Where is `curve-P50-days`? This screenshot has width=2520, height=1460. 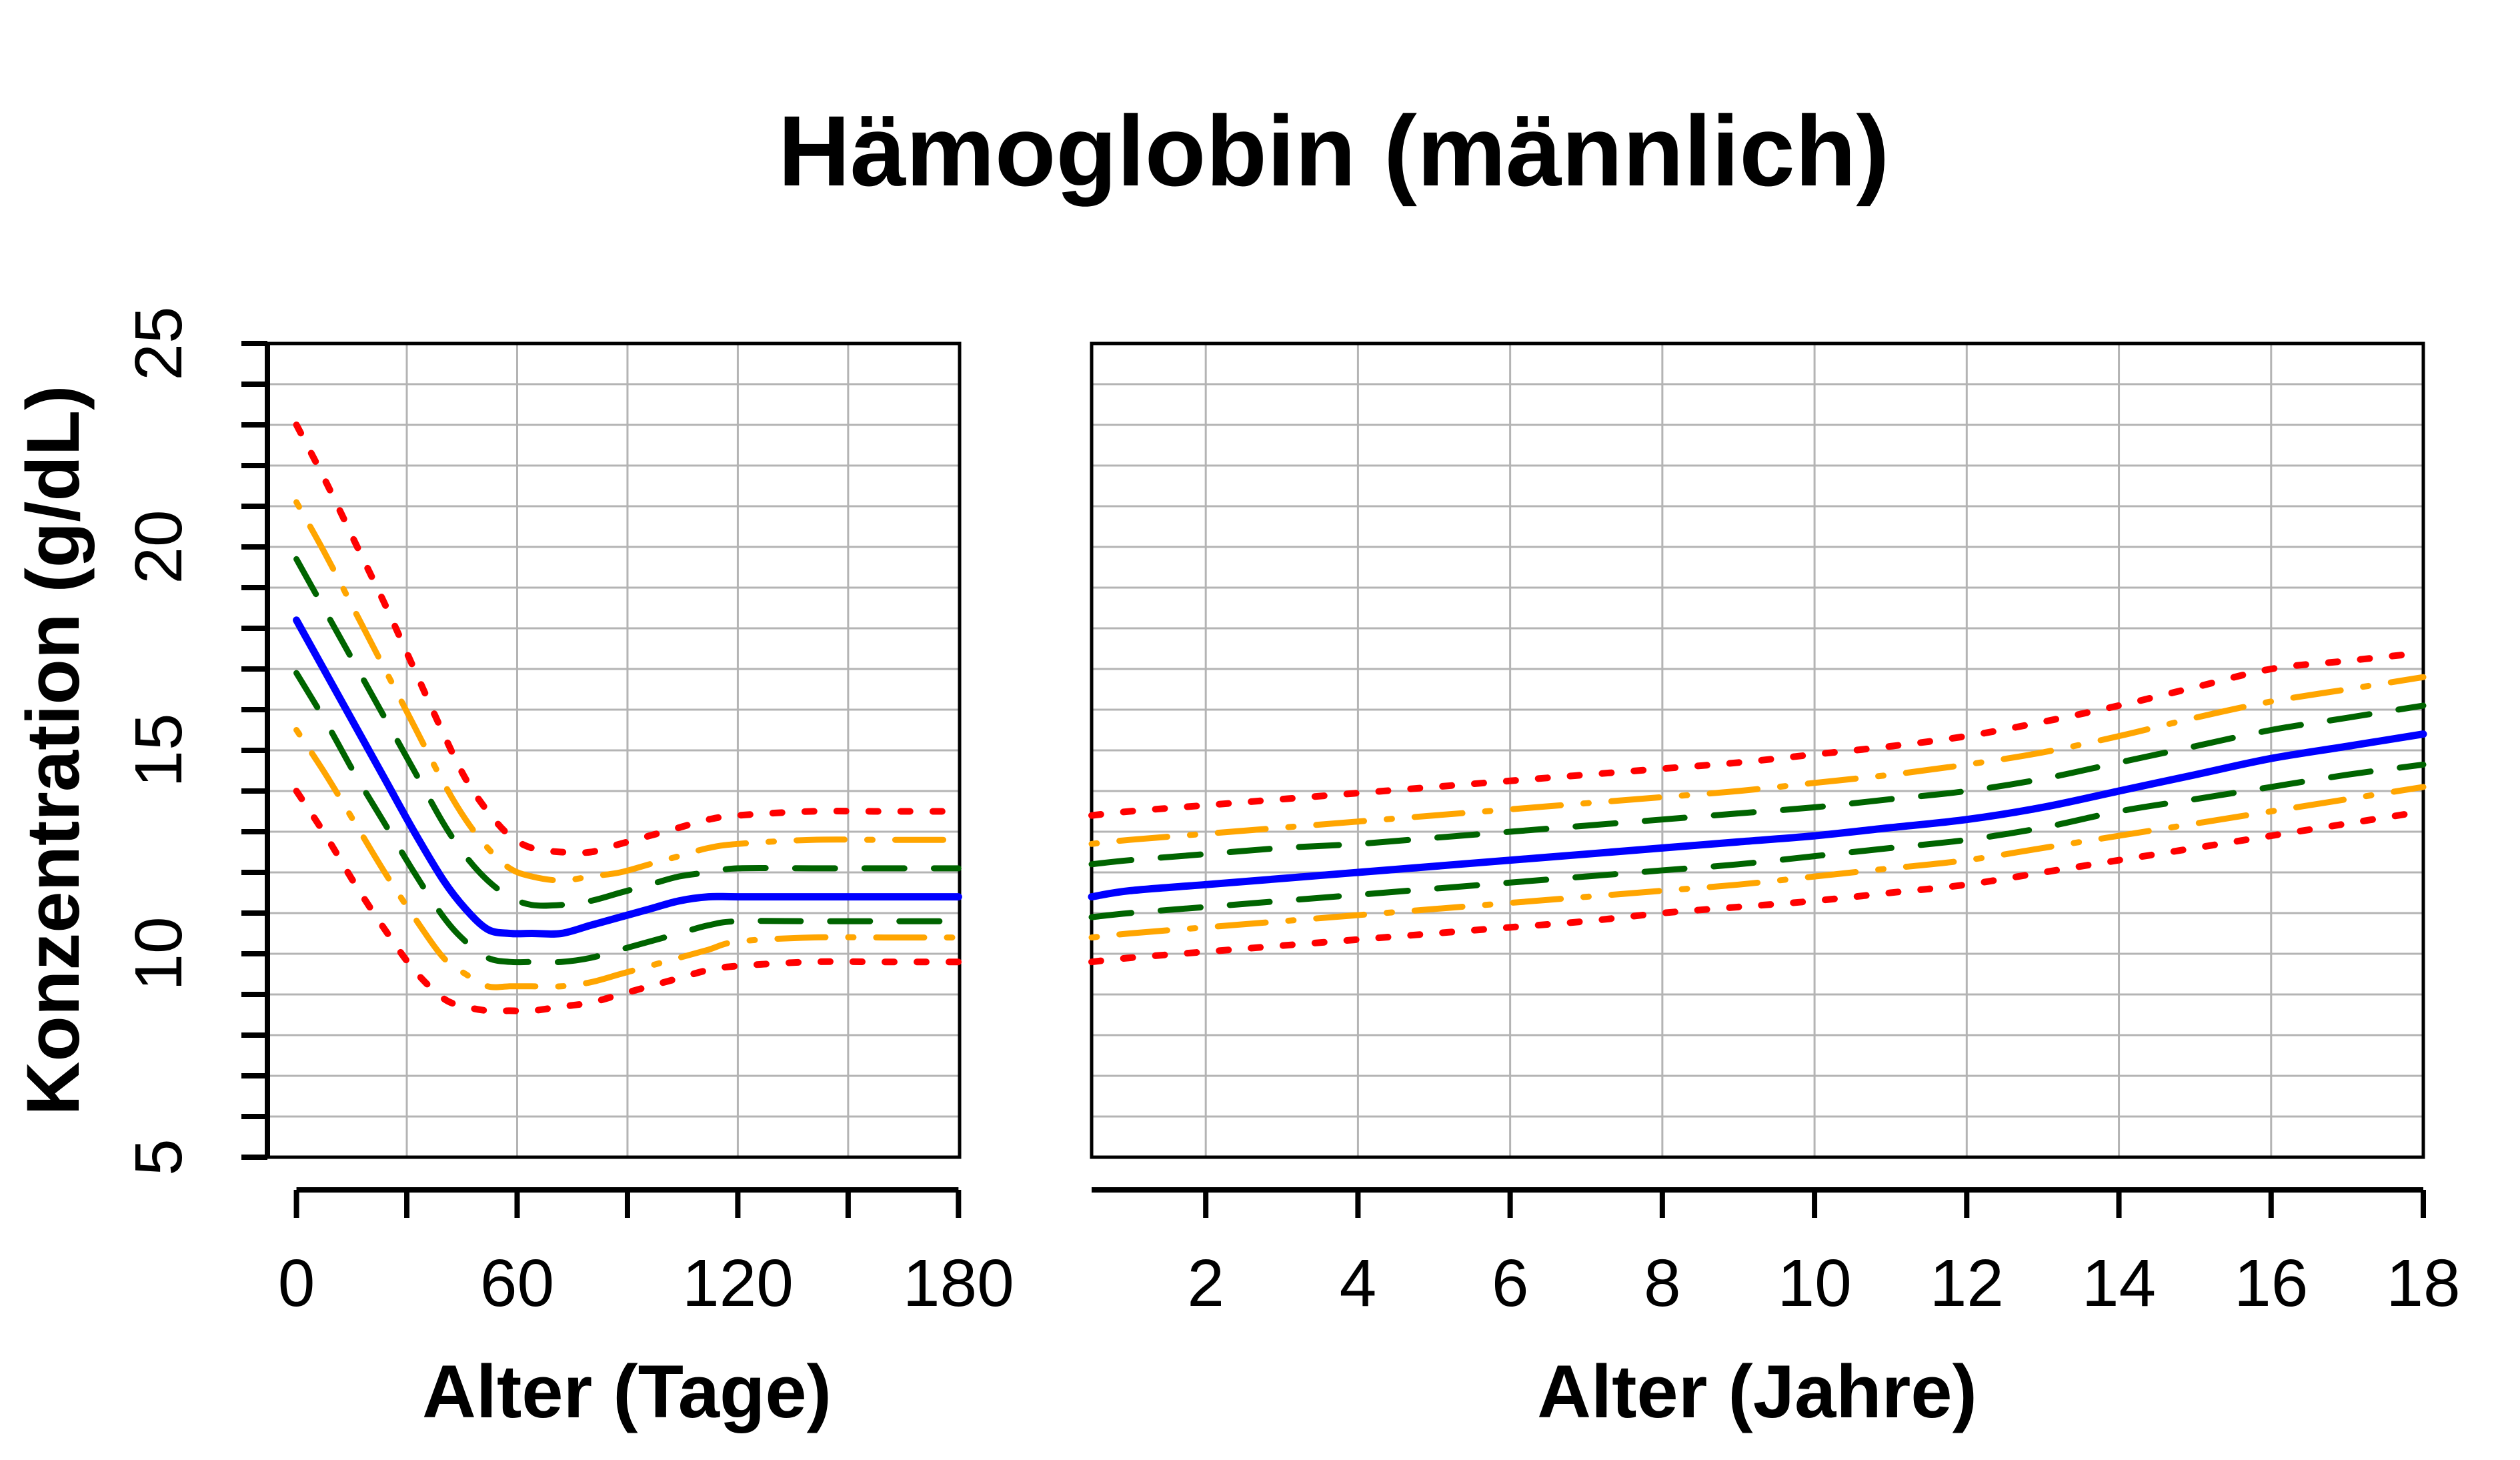 curve-P50-days is located at coordinates (627, 777).